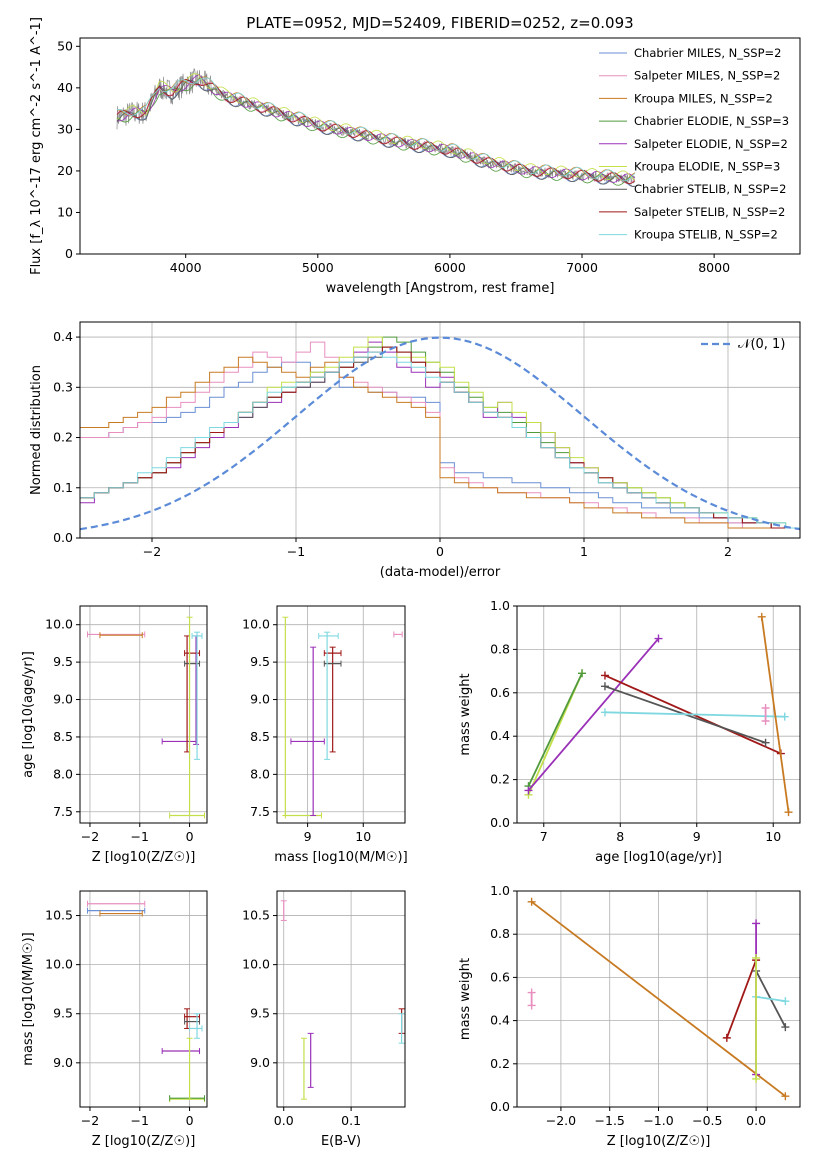 The image size is (819, 1170). I want to click on mass_vs_EBV-ytick-label: 10.0, so click(256, 964).